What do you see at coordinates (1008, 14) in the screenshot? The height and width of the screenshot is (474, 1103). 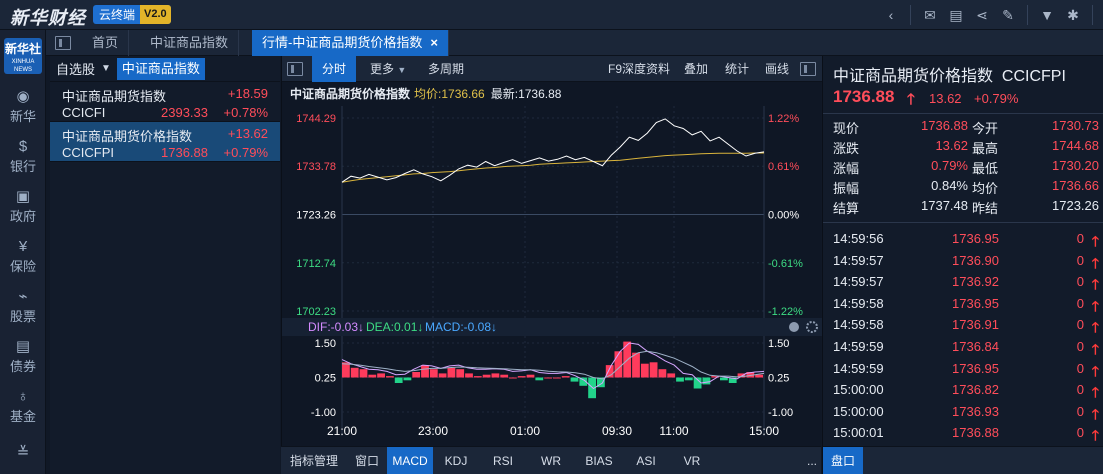 I see `tools-icon: ✎` at bounding box center [1008, 14].